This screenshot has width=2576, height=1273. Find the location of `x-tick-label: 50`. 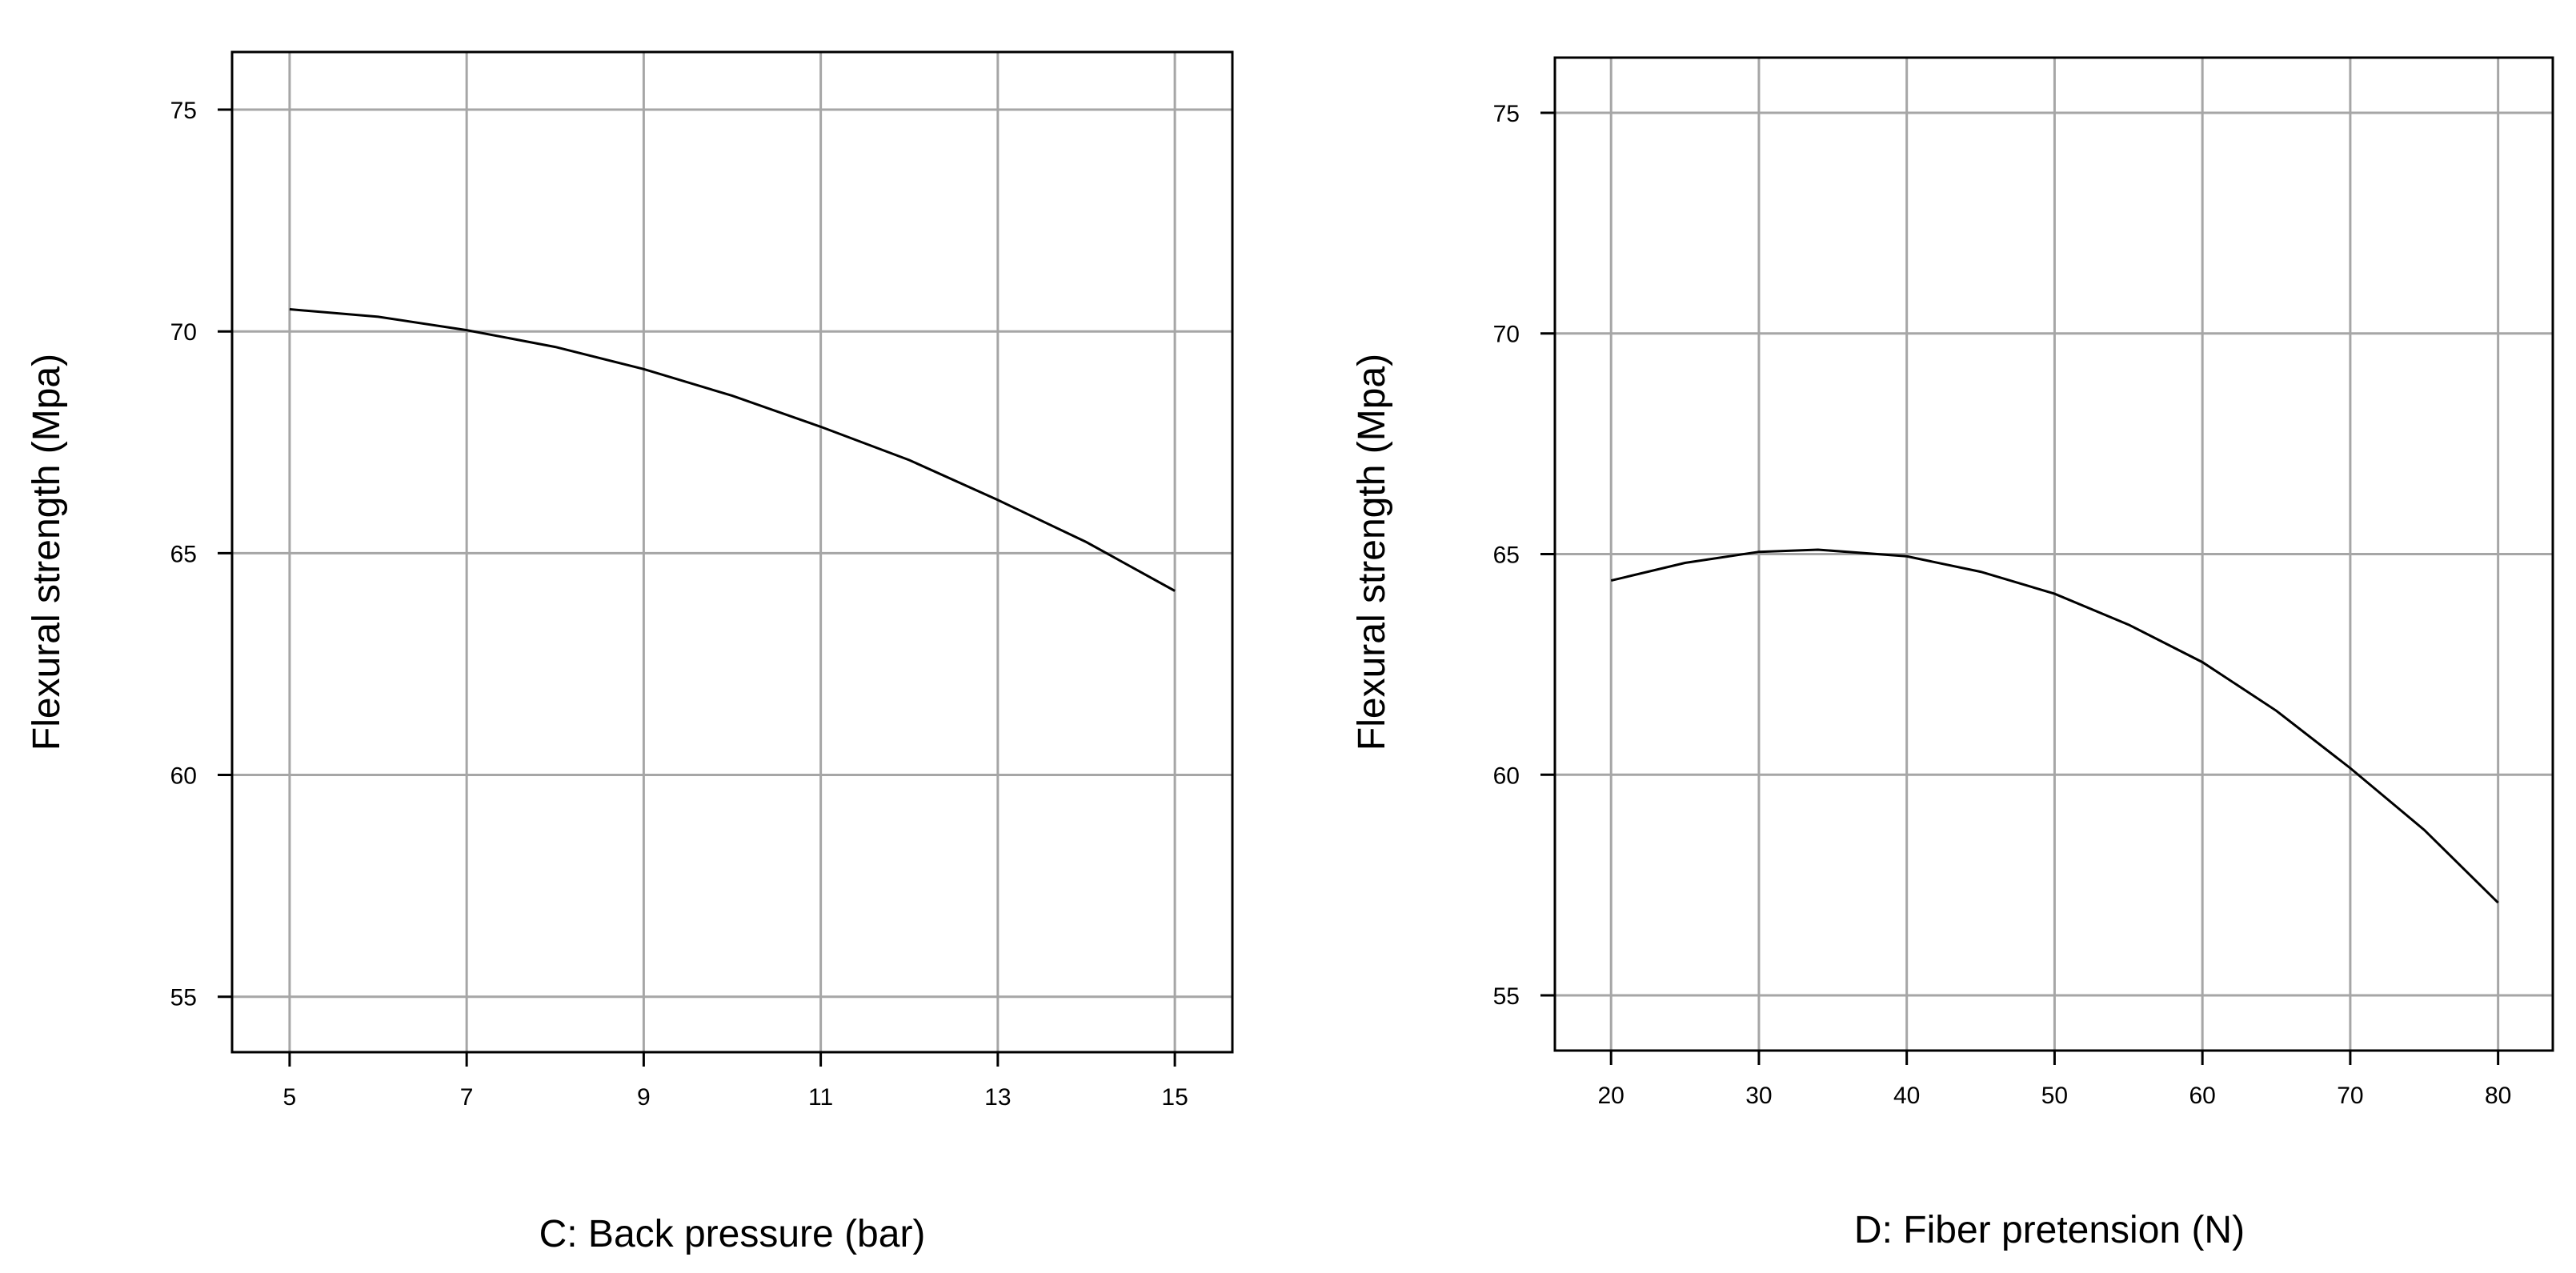

x-tick-label: 50 is located at coordinates (2054, 1096).